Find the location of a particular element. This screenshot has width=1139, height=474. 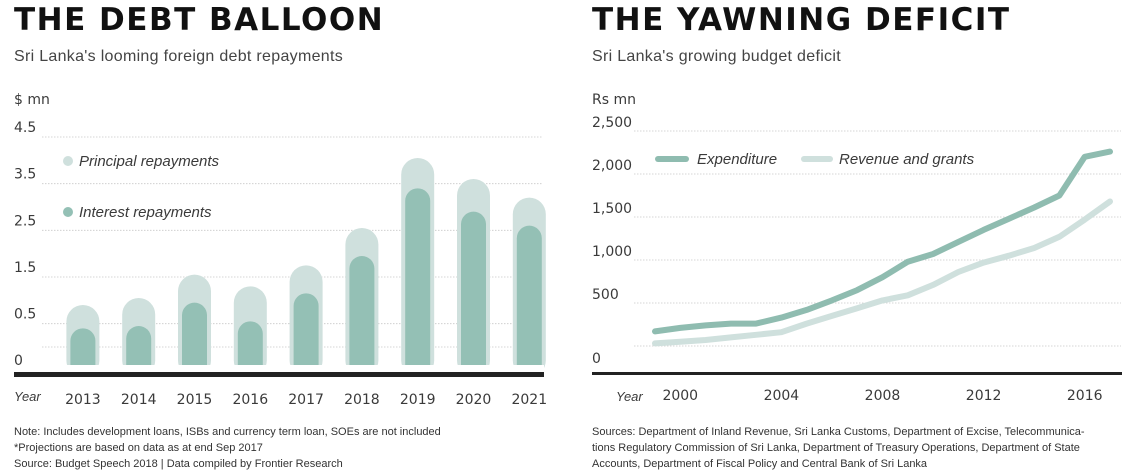

x-tick-label: 2004 is located at coordinates (782, 396).